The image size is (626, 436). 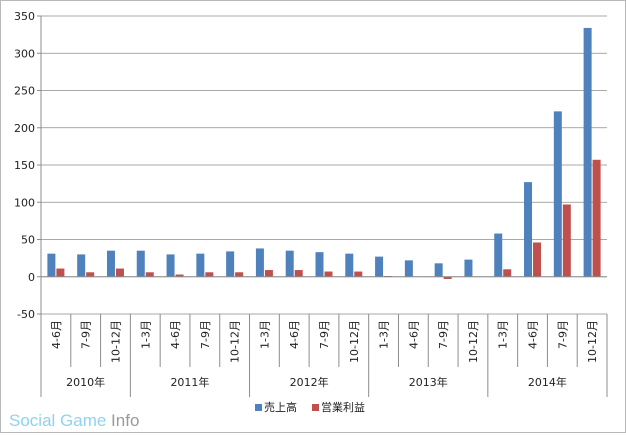 What do you see at coordinates (28, 240) in the screenshot?
I see `y-tick-label: 50` at bounding box center [28, 240].